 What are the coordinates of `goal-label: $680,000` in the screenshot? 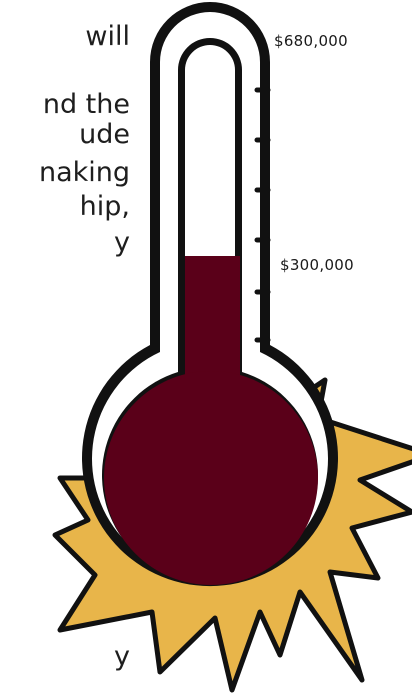 It's located at (311, 41).